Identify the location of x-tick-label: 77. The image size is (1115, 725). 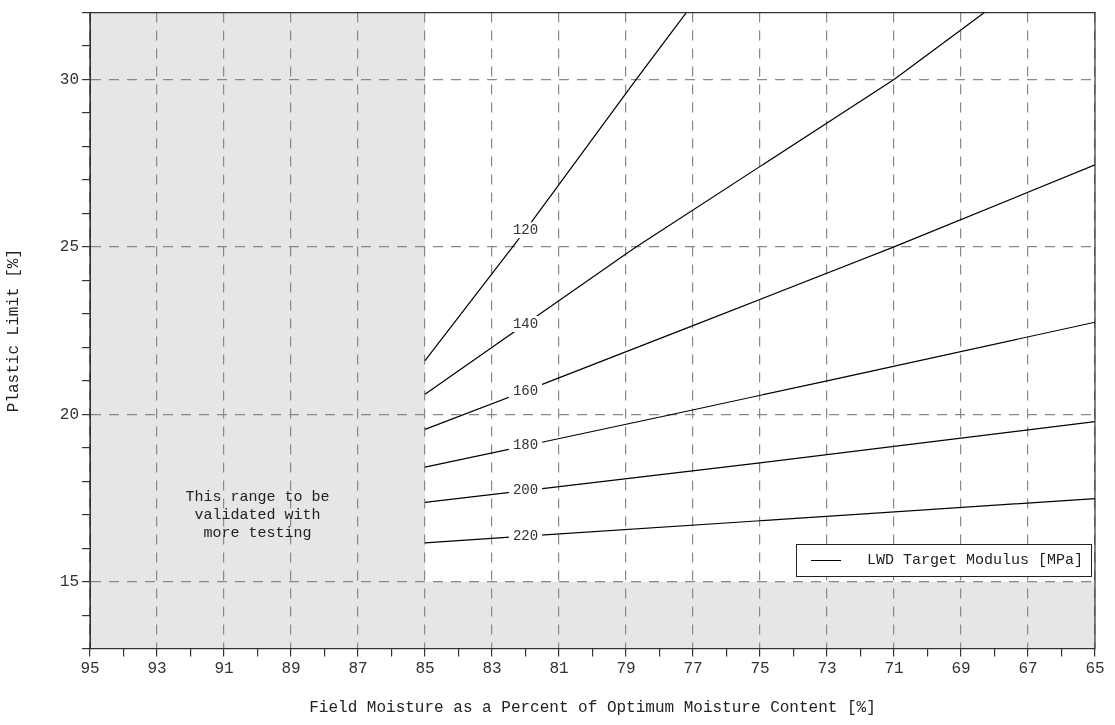
(693, 669).